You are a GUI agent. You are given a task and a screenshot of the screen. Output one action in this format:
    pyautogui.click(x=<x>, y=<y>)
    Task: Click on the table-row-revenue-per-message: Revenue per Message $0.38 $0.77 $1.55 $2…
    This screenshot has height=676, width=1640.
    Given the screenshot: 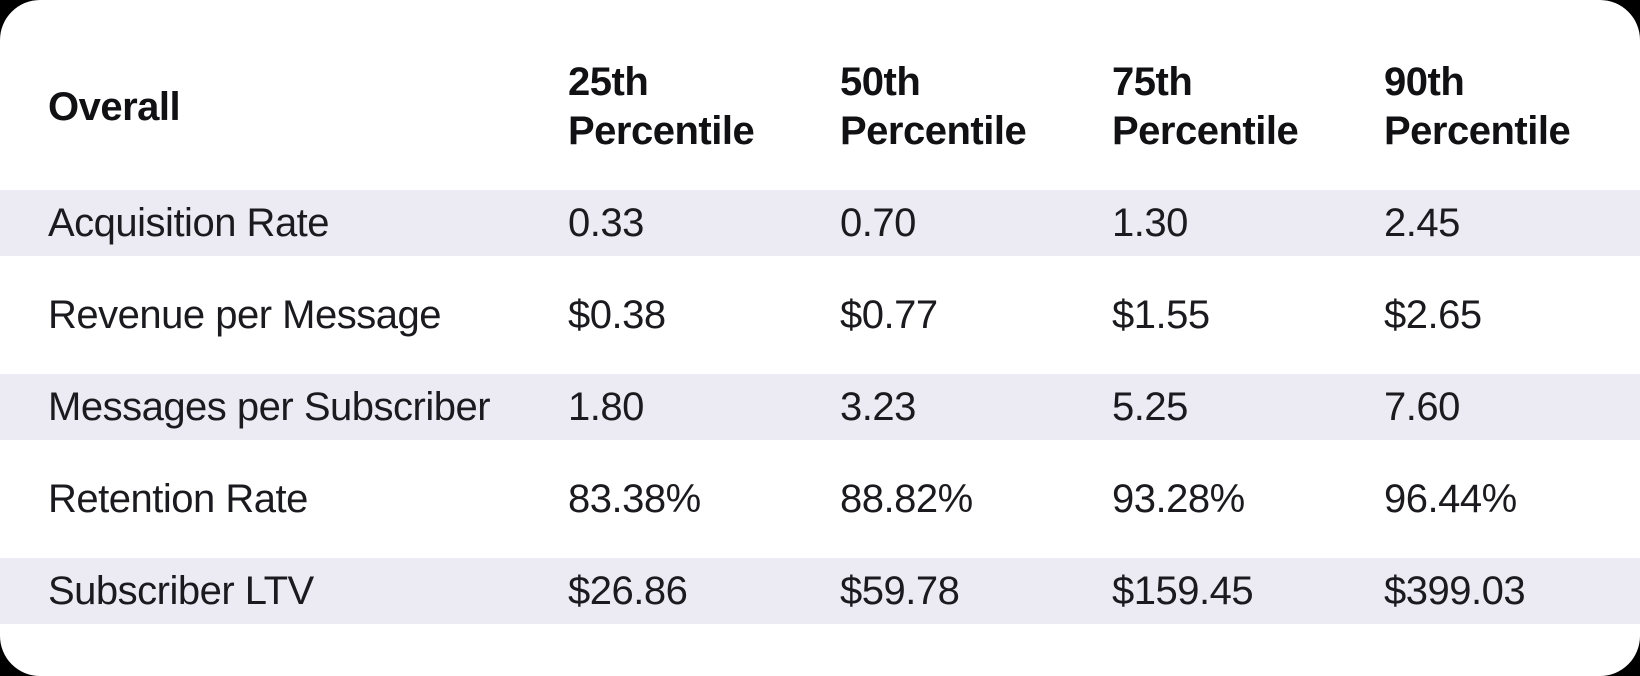 What is the action you would take?
    pyautogui.click(x=820, y=315)
    